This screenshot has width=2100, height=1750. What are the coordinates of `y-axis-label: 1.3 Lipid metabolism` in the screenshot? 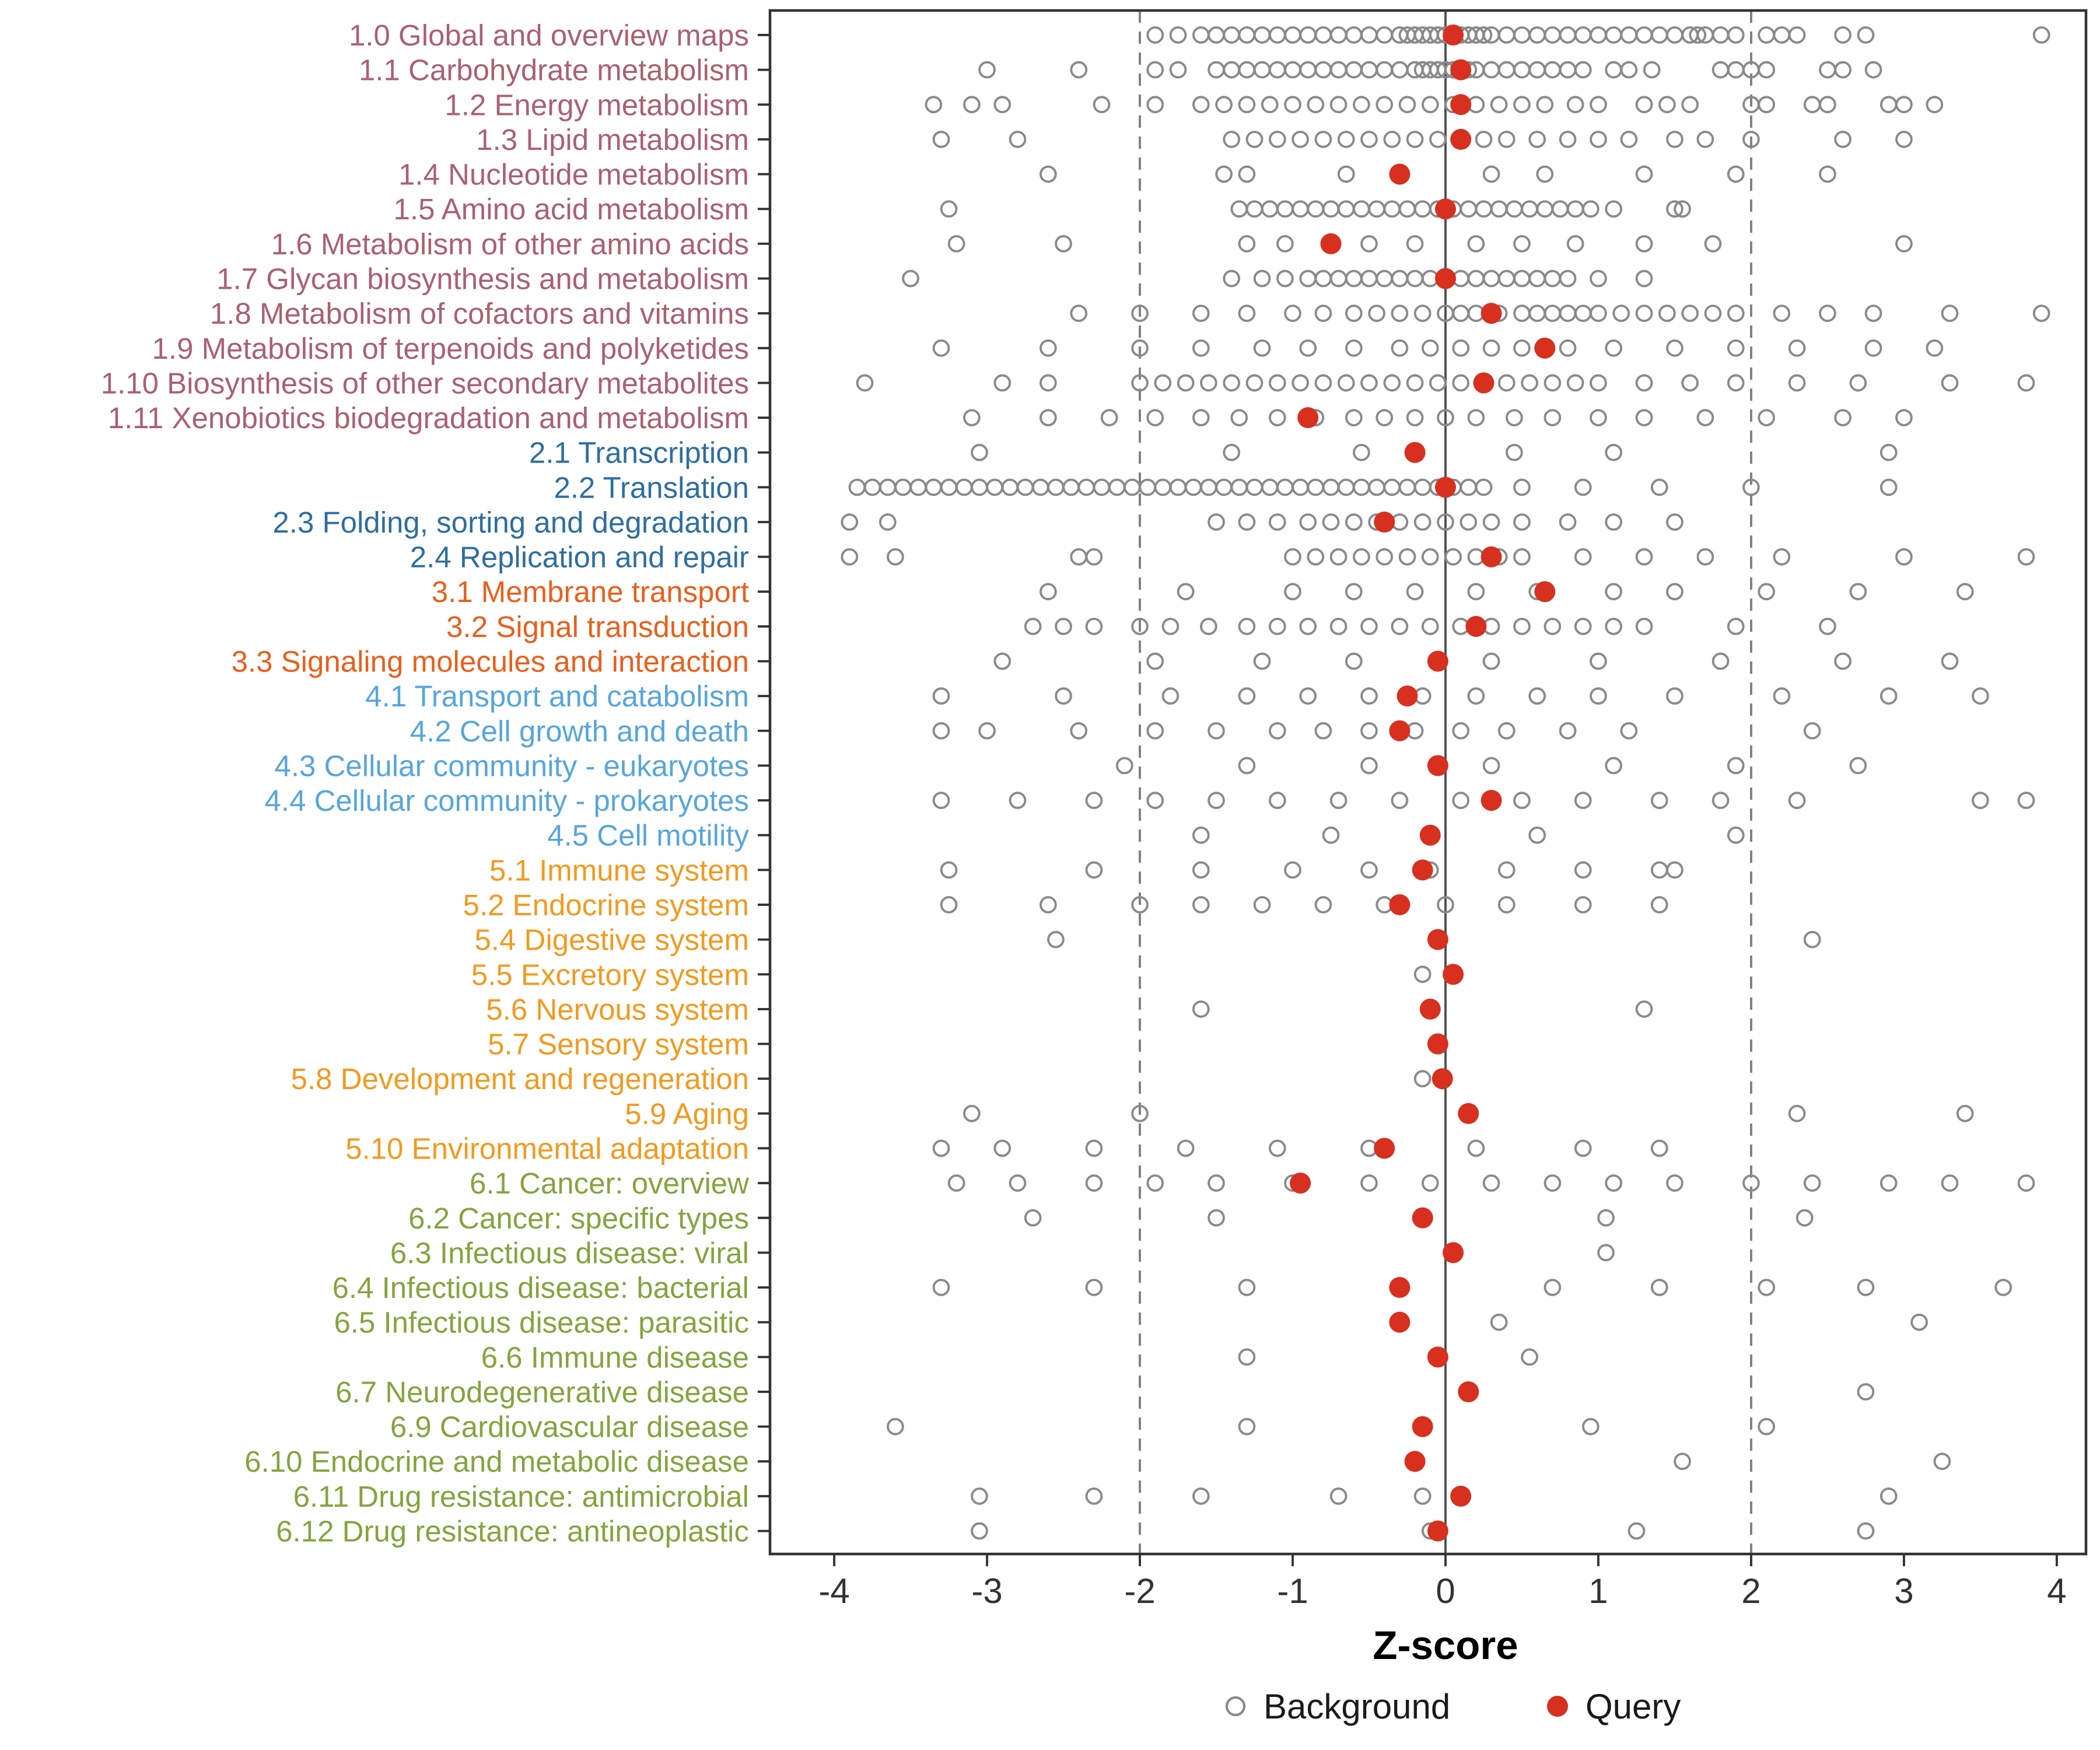 It's located at (612, 139).